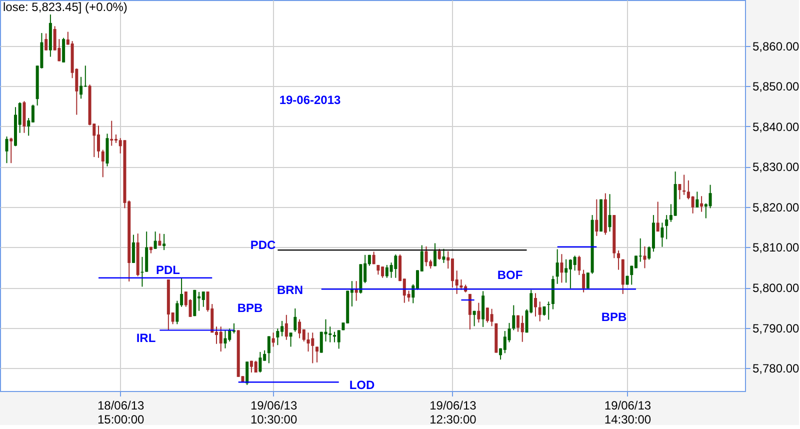  What do you see at coordinates (776, 46) in the screenshot?
I see `y-tick-label: 5,860.00` at bounding box center [776, 46].